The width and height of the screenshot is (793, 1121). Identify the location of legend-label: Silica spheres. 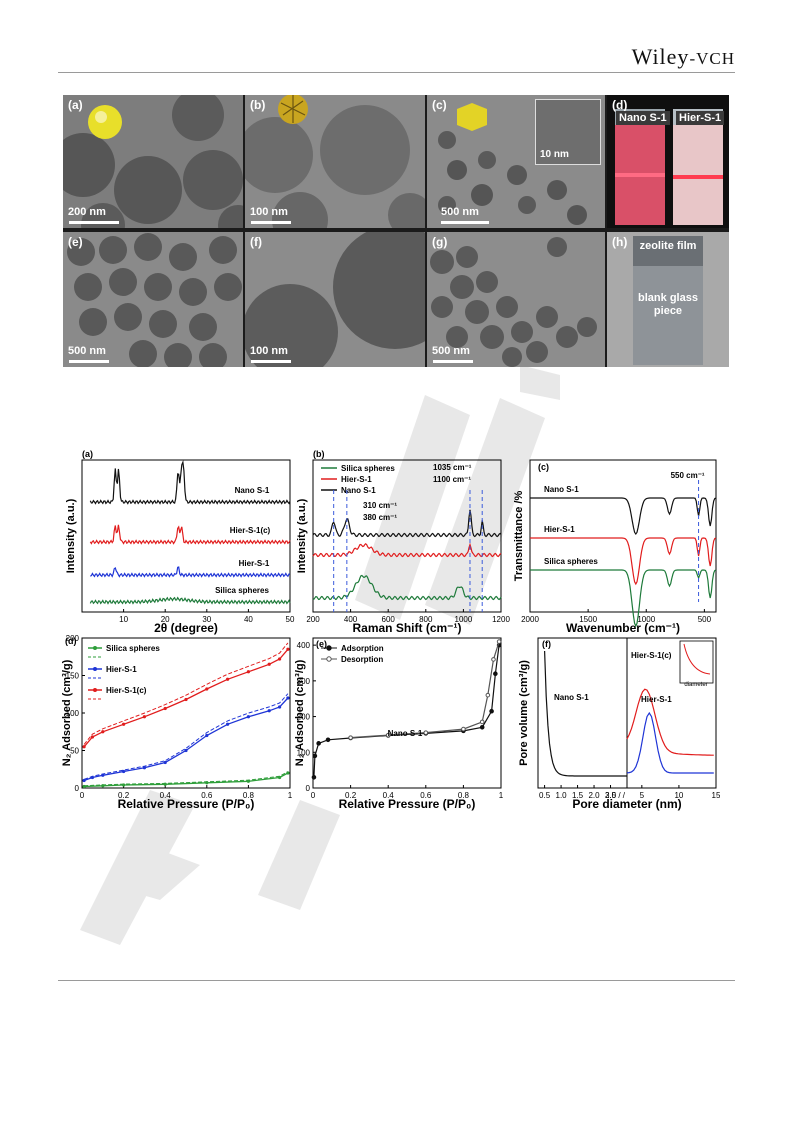
(368, 468).